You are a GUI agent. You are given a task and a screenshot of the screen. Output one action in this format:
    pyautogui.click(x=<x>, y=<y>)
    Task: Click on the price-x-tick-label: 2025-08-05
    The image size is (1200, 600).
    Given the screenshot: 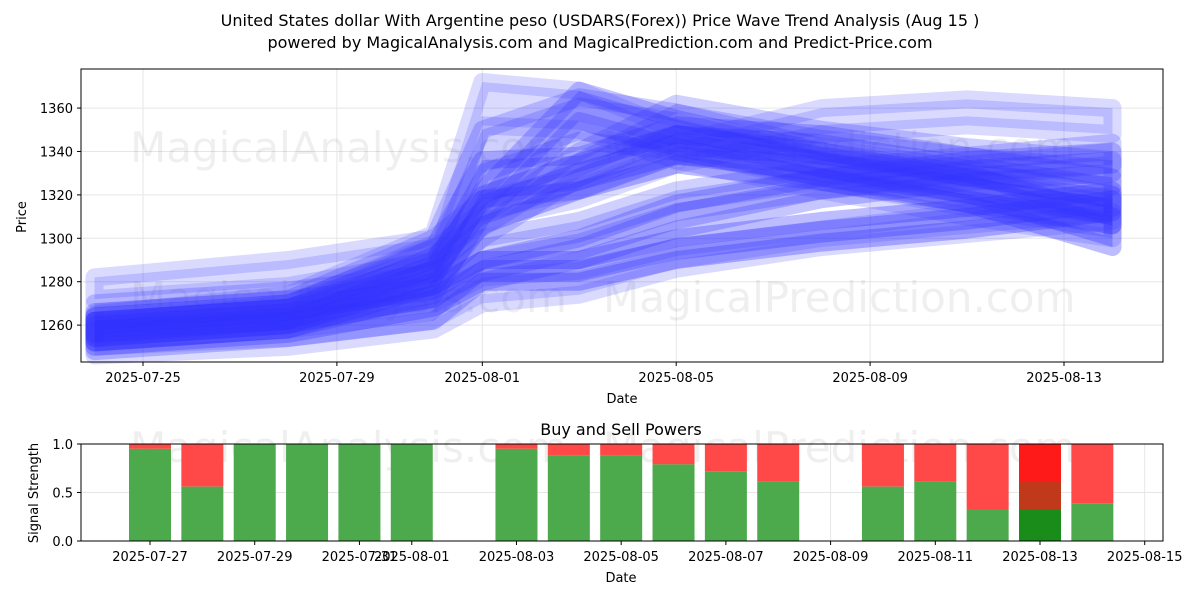 What is the action you would take?
    pyautogui.click(x=676, y=378)
    